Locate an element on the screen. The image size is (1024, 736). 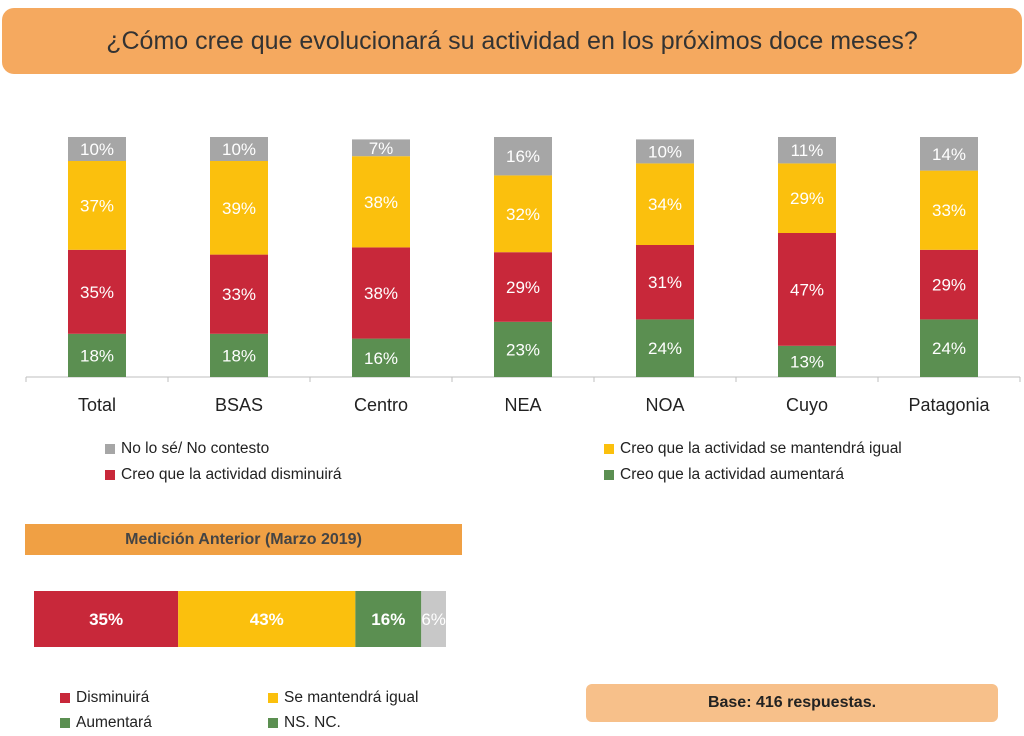
category-label: NOA is located at coordinates (664, 405).